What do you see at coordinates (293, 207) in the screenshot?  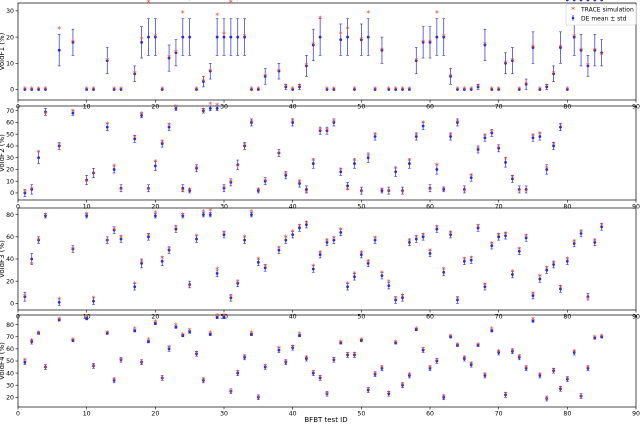 I see `x-tick-label: 40` at bounding box center [293, 207].